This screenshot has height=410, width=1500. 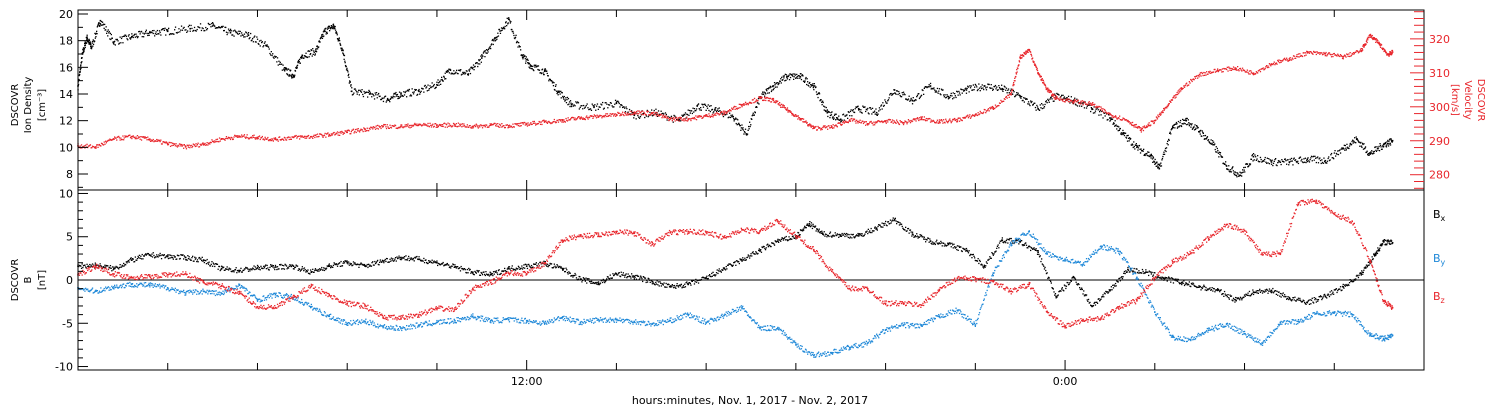 What do you see at coordinates (66, 121) in the screenshot?
I see `density-tick-label: 12` at bounding box center [66, 121].